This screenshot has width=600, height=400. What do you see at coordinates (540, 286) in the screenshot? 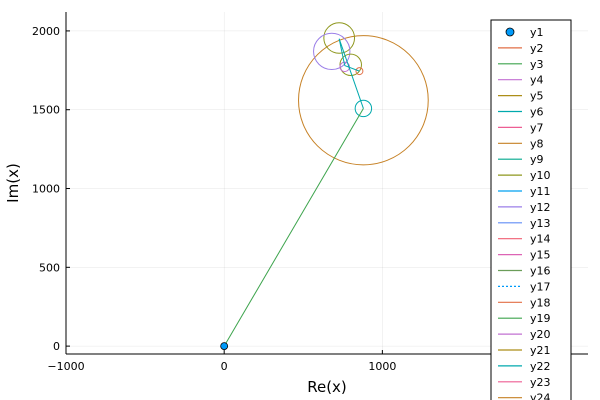
I see `legend-label: y17` at bounding box center [540, 286].